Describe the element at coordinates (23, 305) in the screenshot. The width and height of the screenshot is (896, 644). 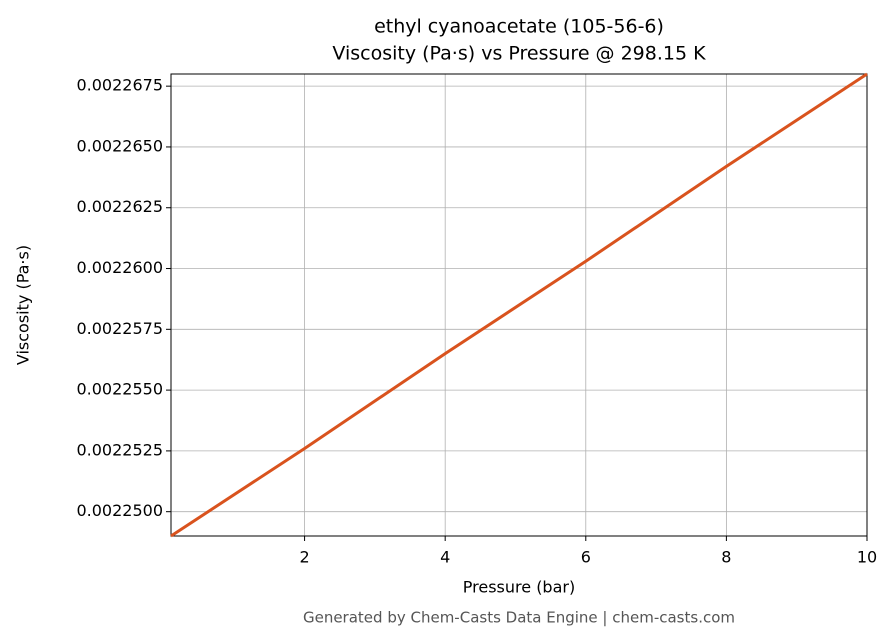
I see `y-axis-label: Viscosity (Pa·s)` at that location.